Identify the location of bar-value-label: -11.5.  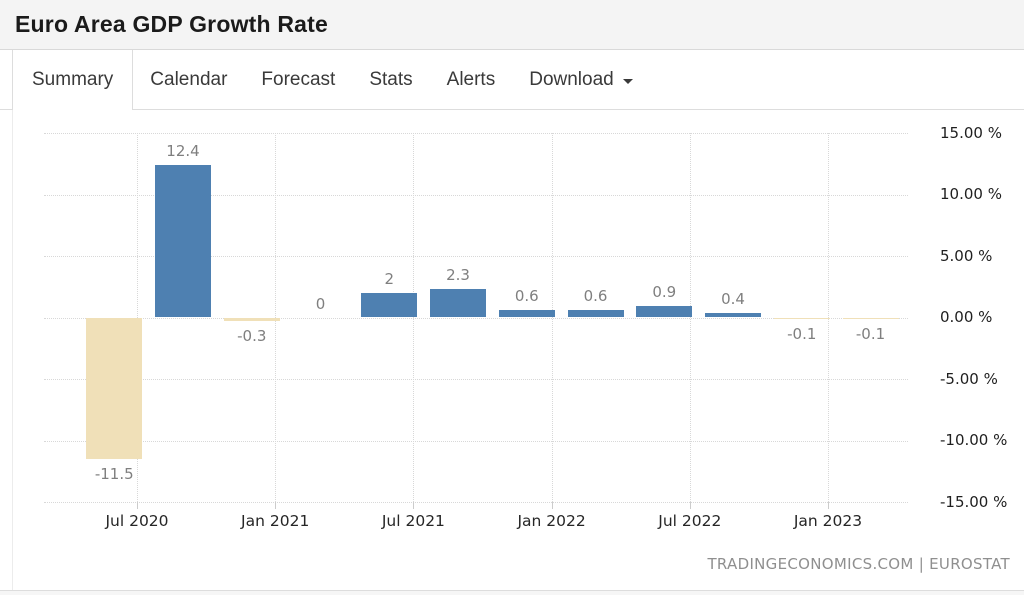
(114, 473).